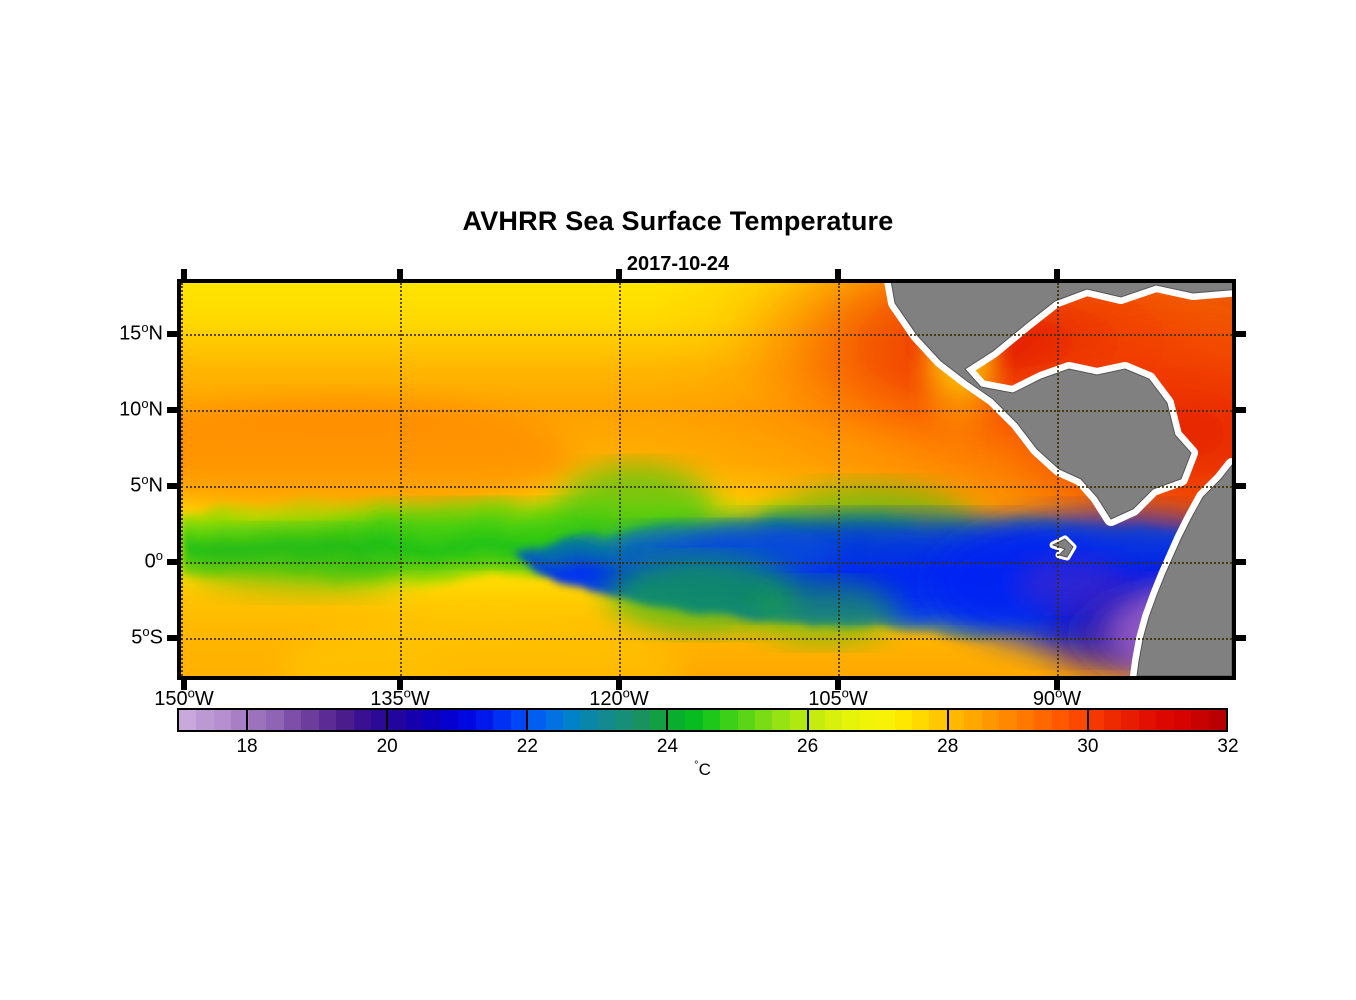  What do you see at coordinates (838, 276) in the screenshot?
I see `xtick-105w-top` at bounding box center [838, 276].